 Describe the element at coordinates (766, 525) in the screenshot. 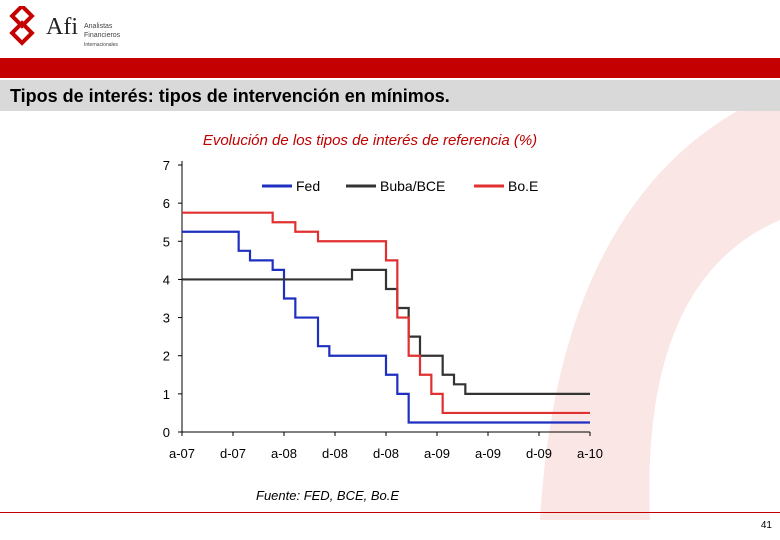

I see `page-number: 41` at that location.